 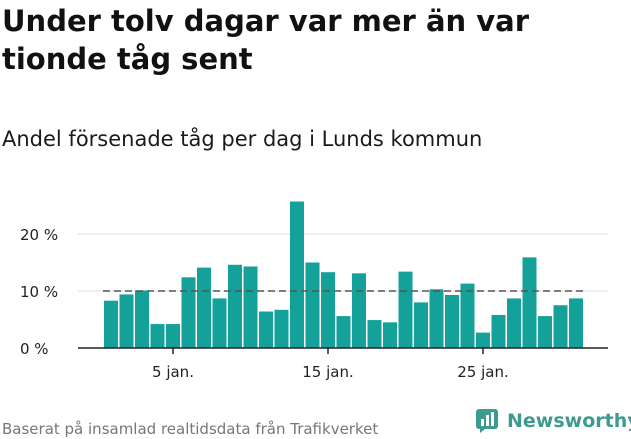 What do you see at coordinates (483, 372) in the screenshot?
I see `x-tick-label: 25 jan.` at bounding box center [483, 372].